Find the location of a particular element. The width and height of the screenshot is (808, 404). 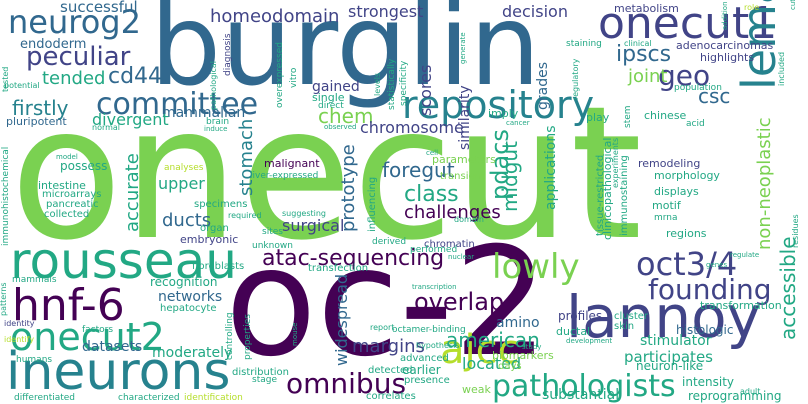

word-upper: upper is located at coordinates (181, 183).